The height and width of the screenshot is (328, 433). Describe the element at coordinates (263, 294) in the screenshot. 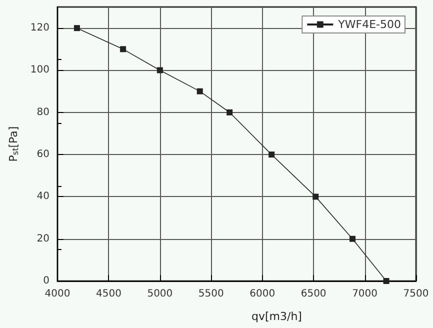

I see `x-tick-label: 6000` at that location.